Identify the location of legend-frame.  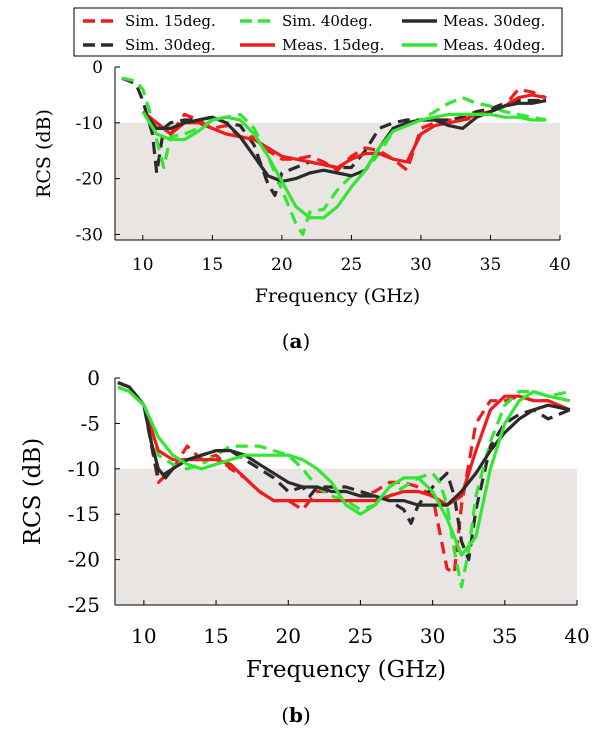
(318, 32).